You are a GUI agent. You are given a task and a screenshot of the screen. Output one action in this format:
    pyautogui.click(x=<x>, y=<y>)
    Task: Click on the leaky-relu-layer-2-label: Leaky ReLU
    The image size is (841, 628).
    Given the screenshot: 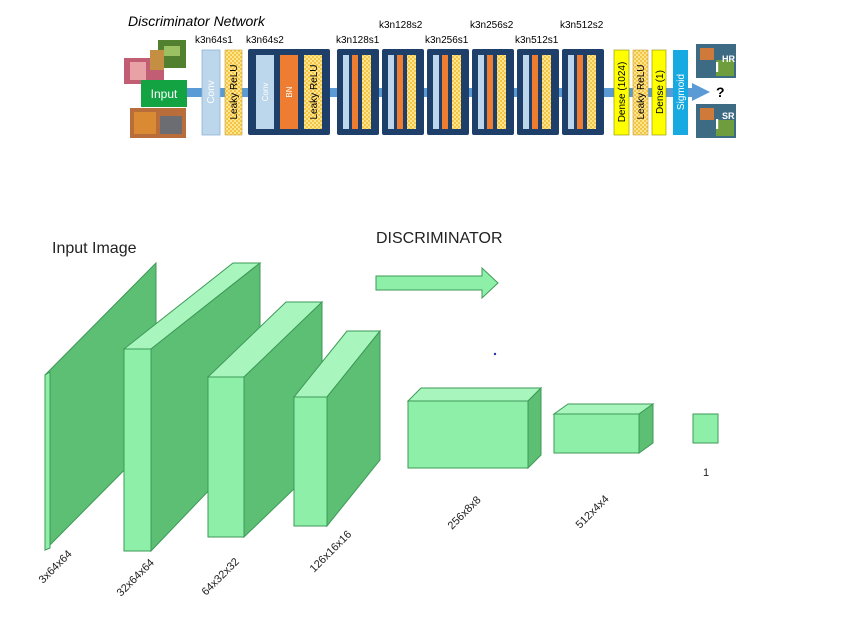 What is the action you would take?
    pyautogui.click(x=641, y=91)
    